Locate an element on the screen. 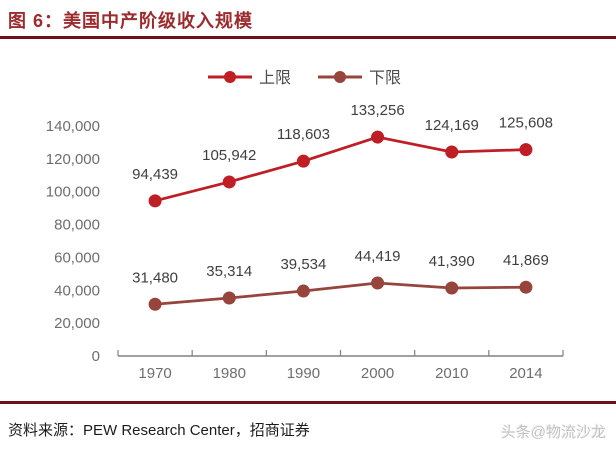  y-tick-label: 80,000 is located at coordinates (77, 225).